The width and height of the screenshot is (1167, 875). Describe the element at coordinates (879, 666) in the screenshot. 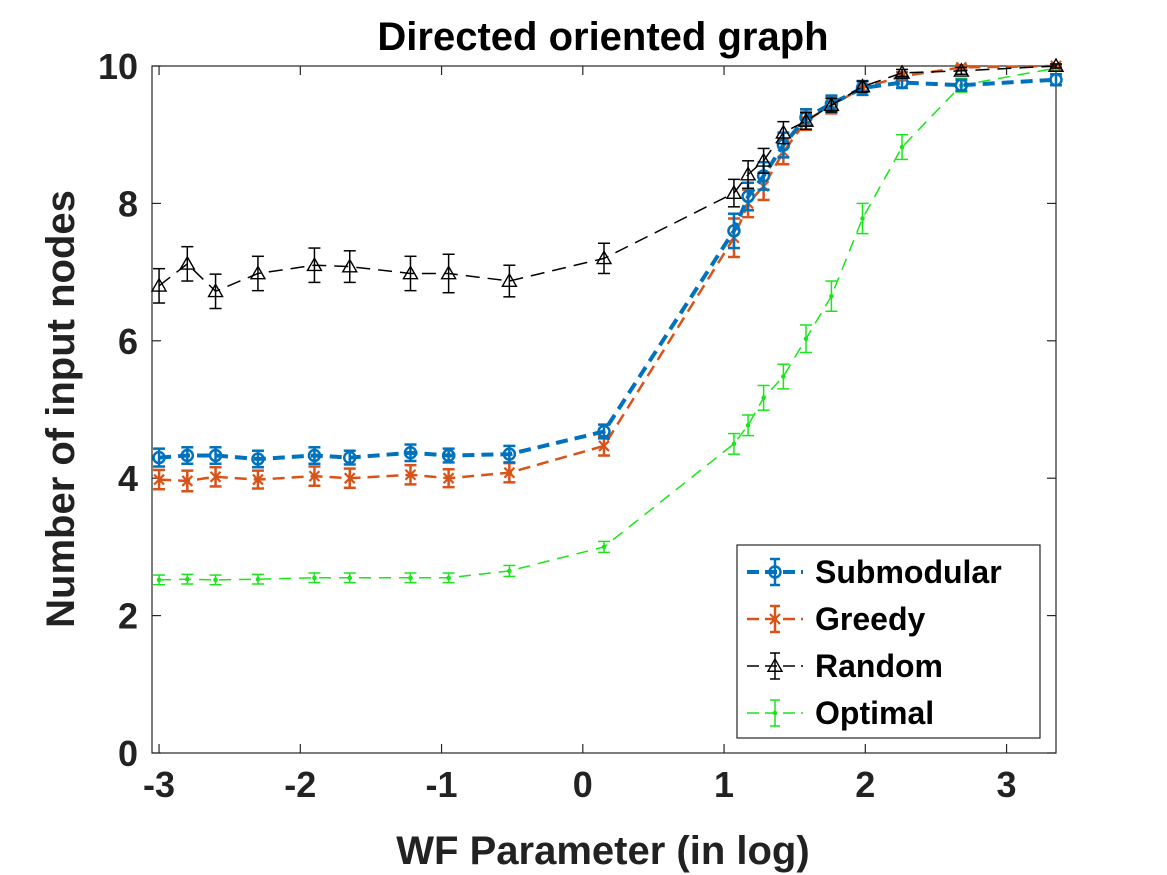

I see `legend-label: Random` at that location.